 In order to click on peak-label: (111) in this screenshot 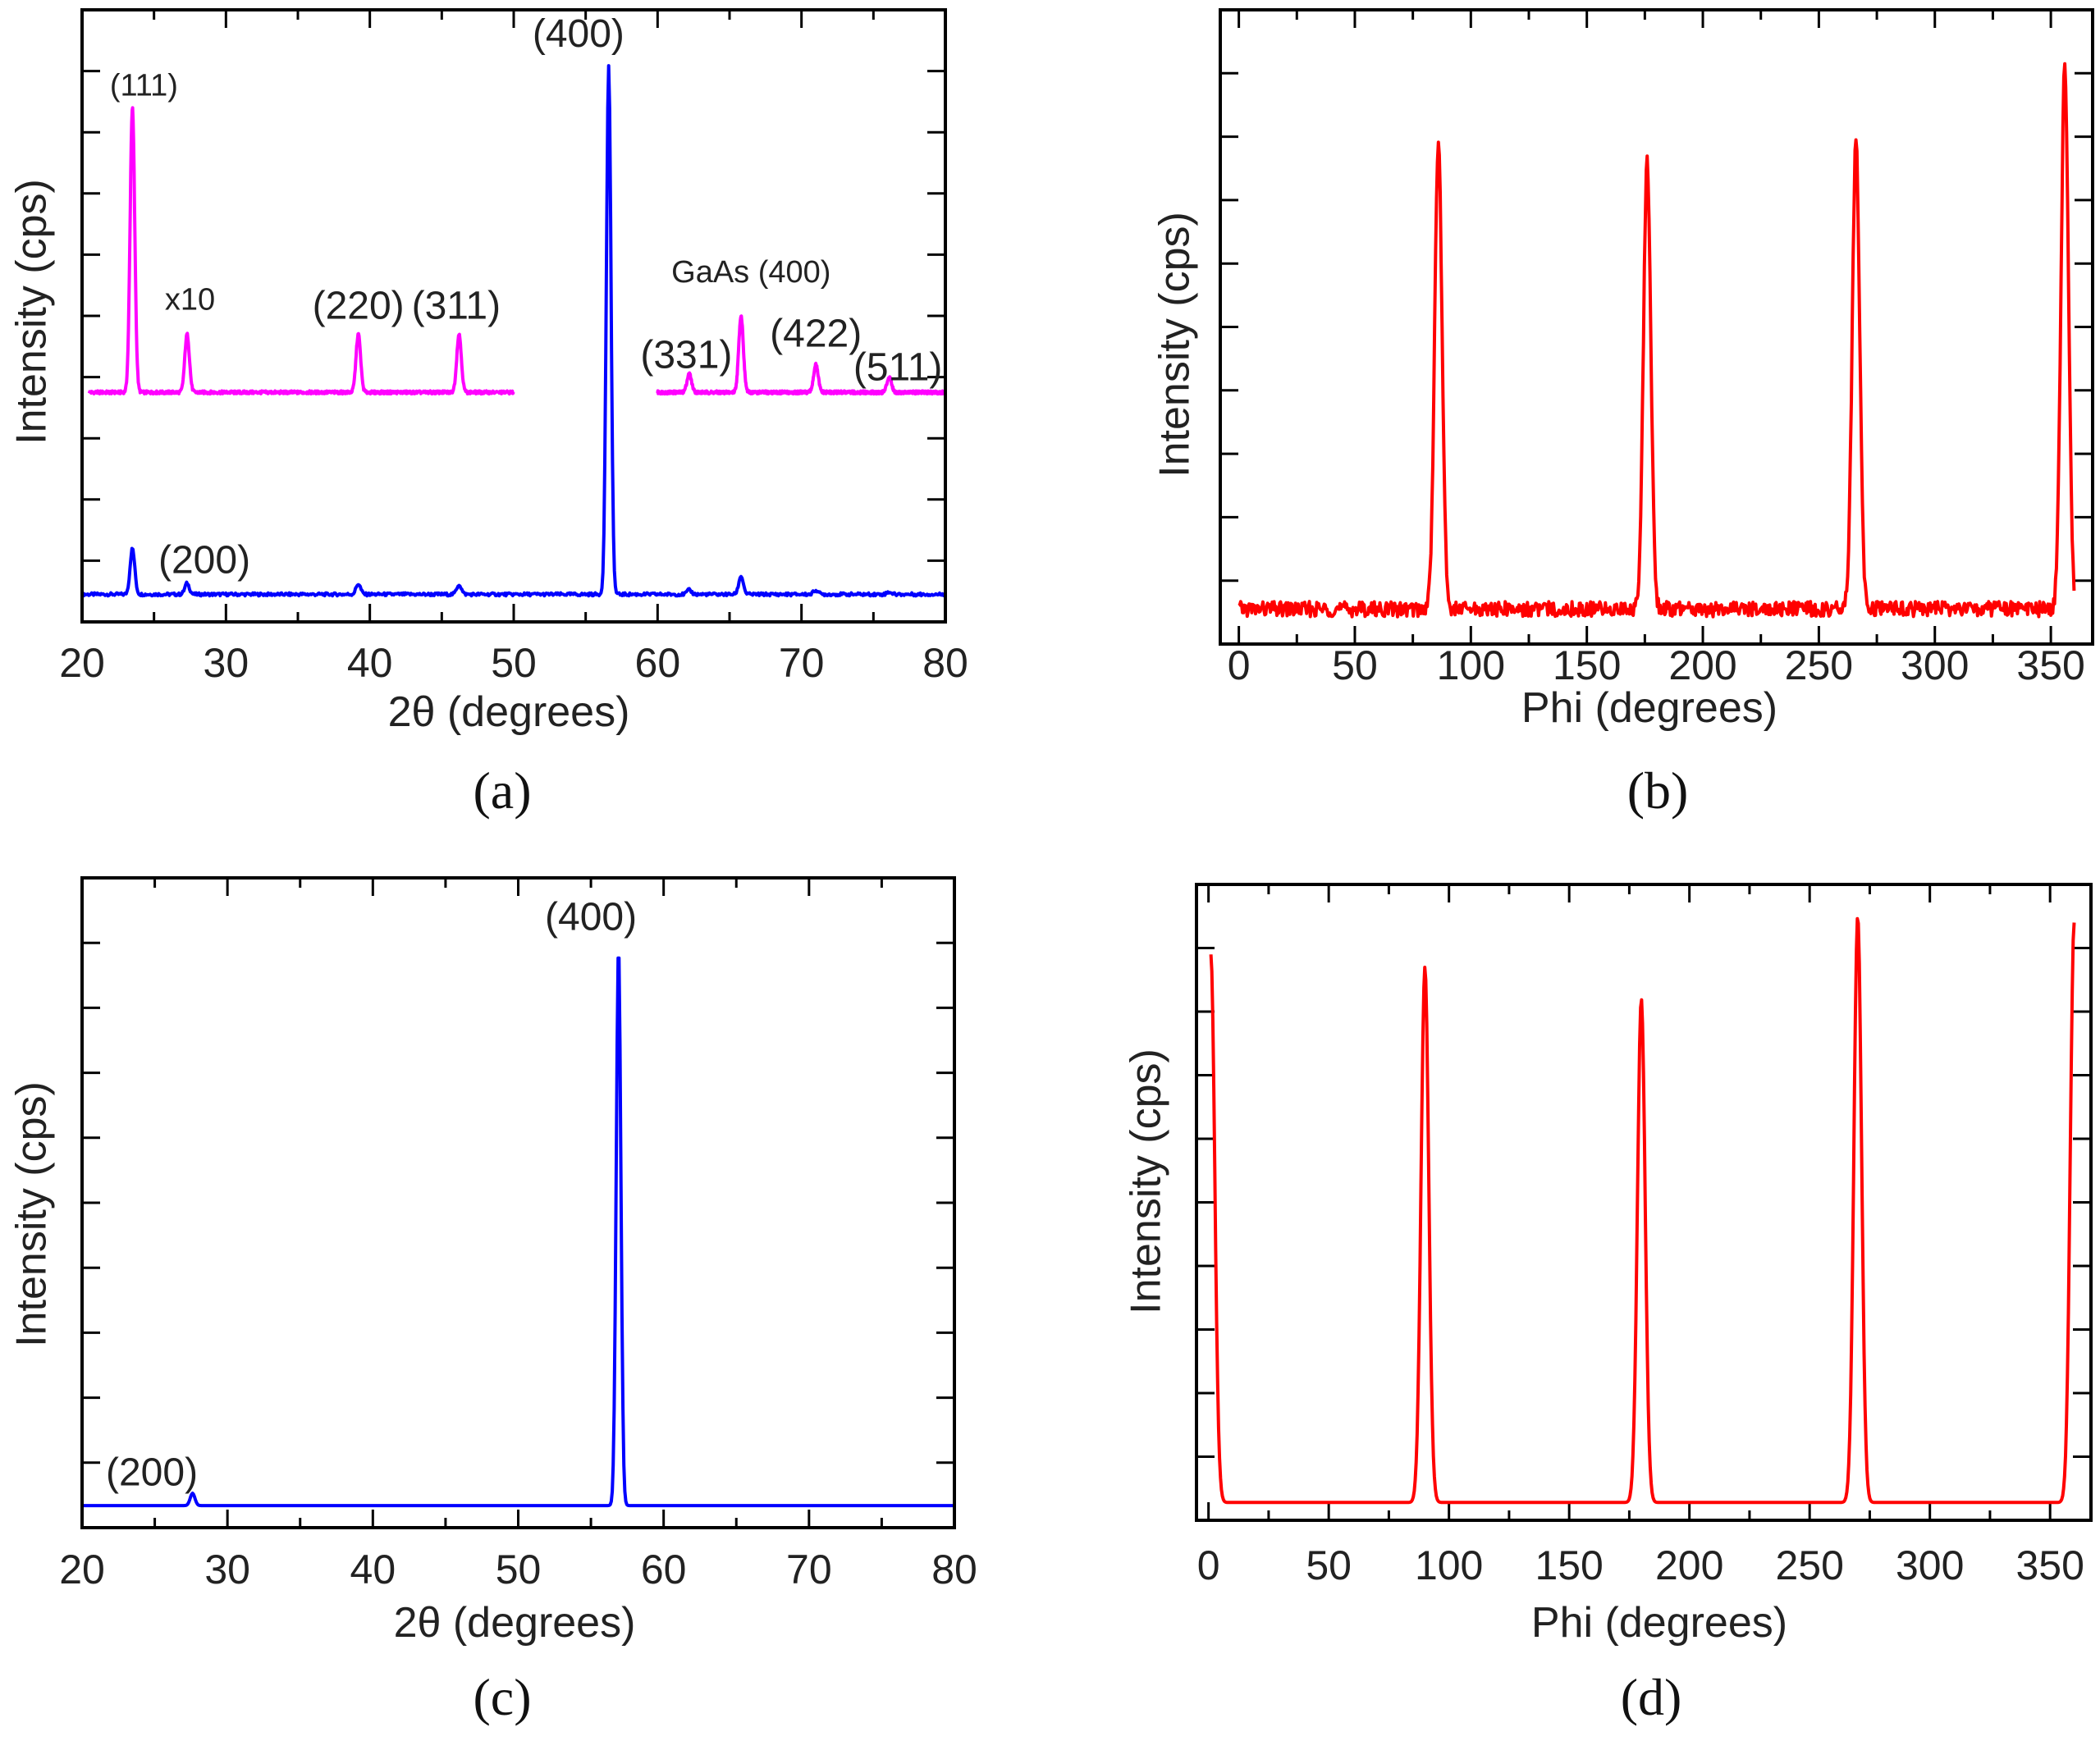, I will do `click(144, 85)`.